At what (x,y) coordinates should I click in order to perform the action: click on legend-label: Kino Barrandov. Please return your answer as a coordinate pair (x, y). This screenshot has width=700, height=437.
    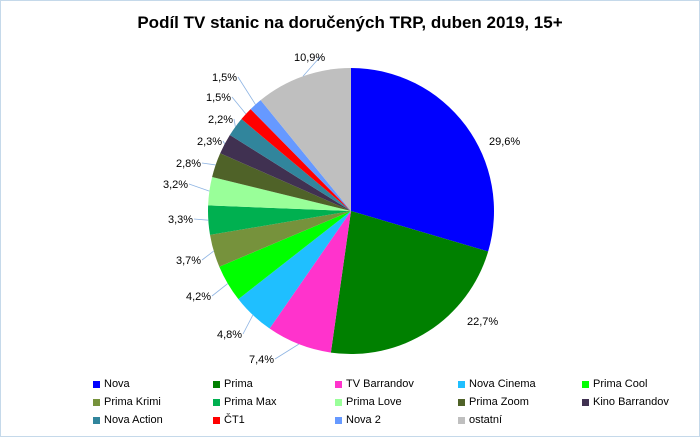
    Looking at the image, I should click on (631, 402).